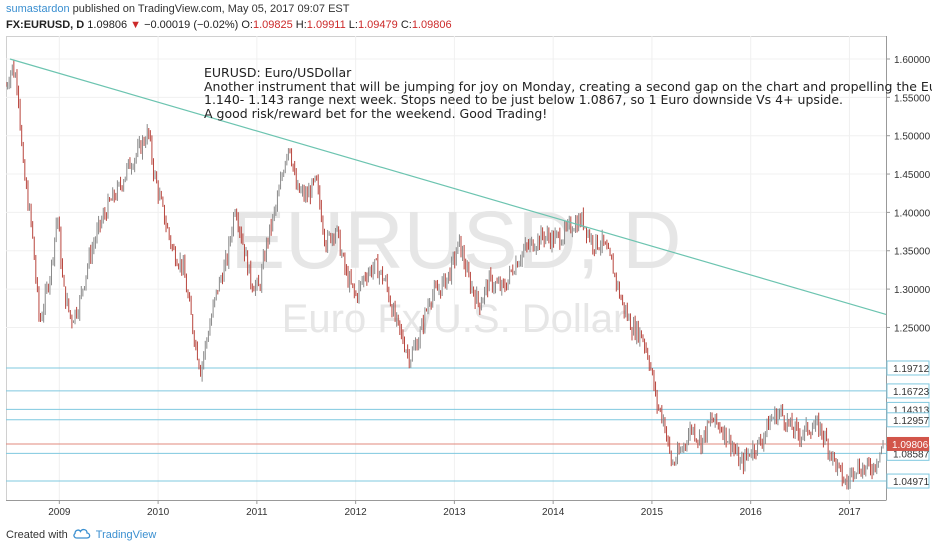  I want to click on level-badge-label: 1.04971, so click(911, 482).